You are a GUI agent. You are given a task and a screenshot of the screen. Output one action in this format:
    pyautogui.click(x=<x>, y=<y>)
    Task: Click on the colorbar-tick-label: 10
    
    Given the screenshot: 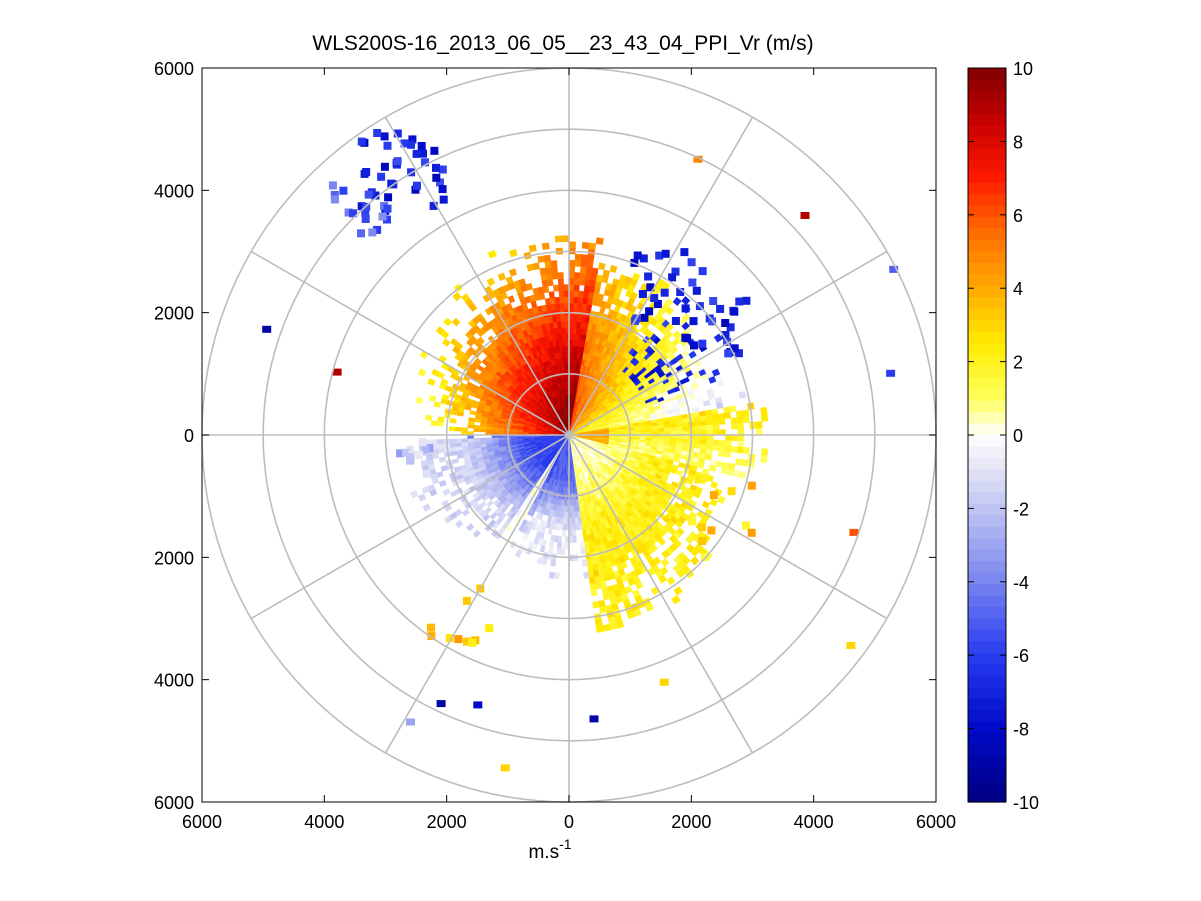 What is the action you would take?
    pyautogui.click(x=1023, y=69)
    